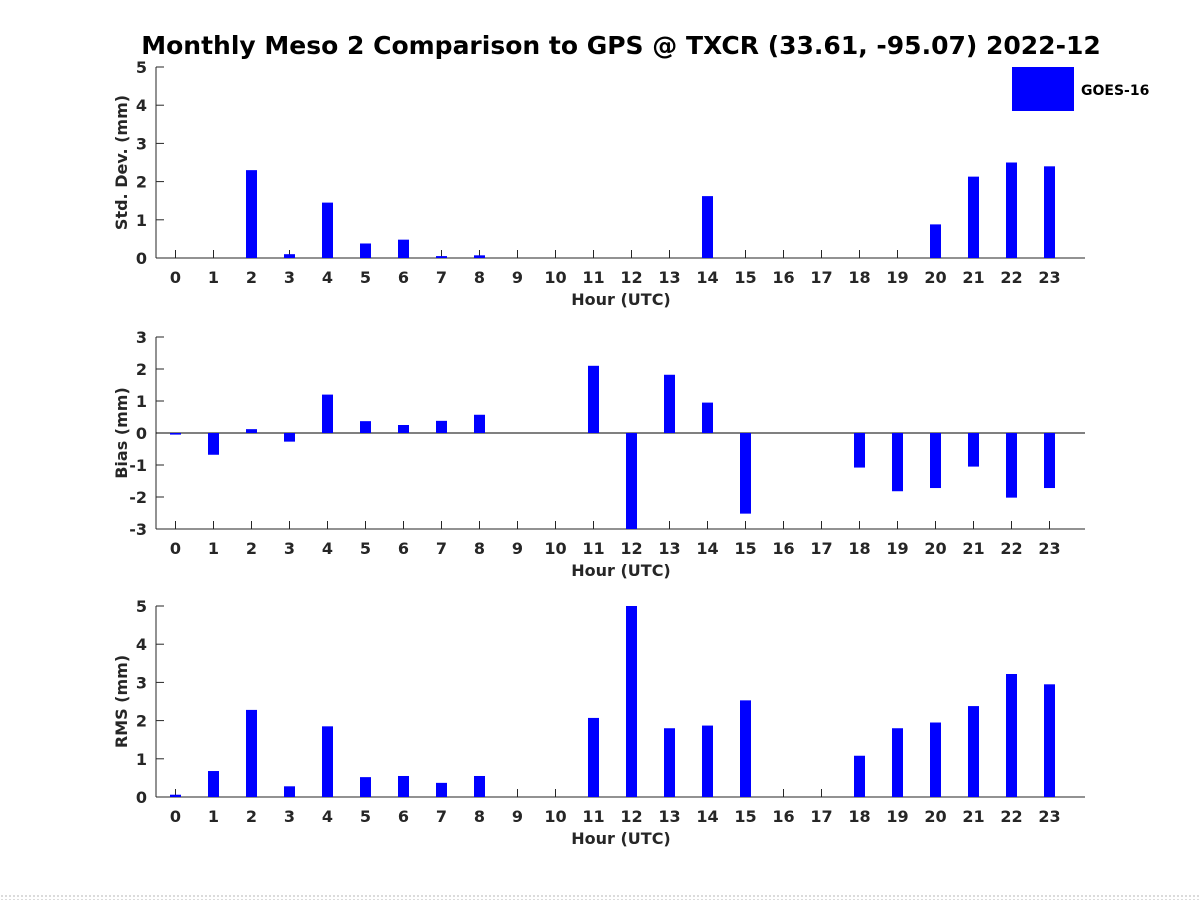  I want to click on x-tick-label: 18, so click(859, 816).